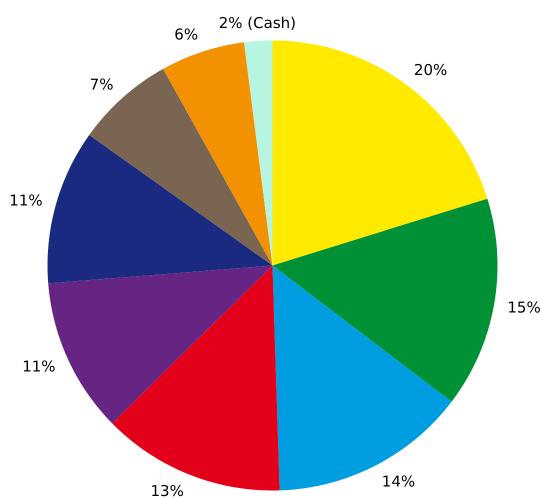 The height and width of the screenshot is (498, 541). Describe the element at coordinates (167, 490) in the screenshot. I see `data-label: 13%` at that location.